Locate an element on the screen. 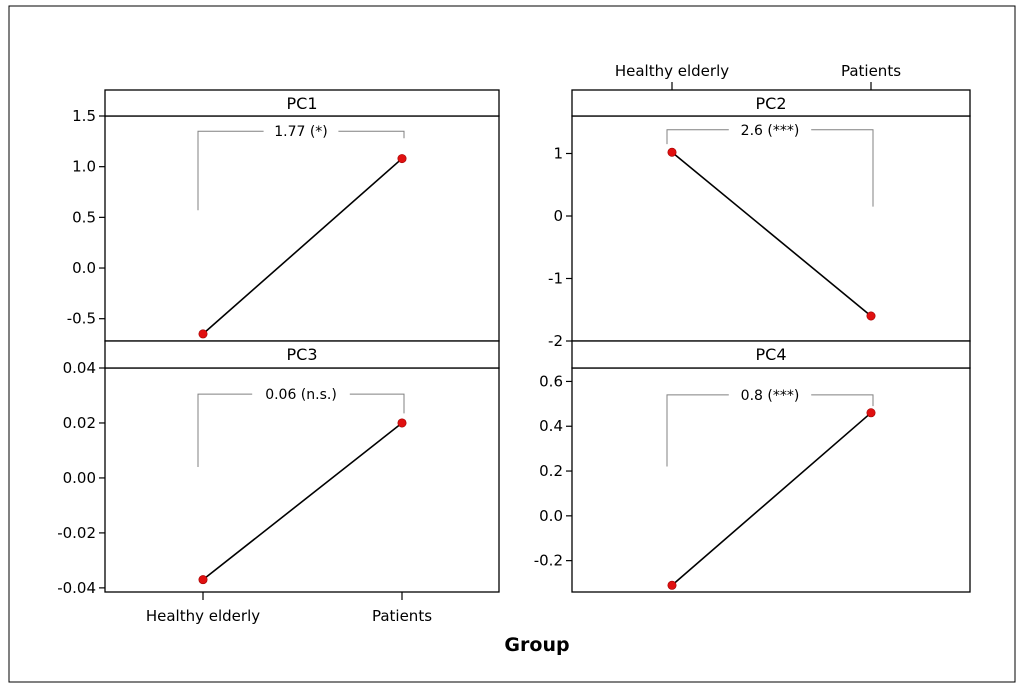 This screenshot has height=692, width=1024. top-x-axis: Healthy elderly Patients is located at coordinates (758, 71).